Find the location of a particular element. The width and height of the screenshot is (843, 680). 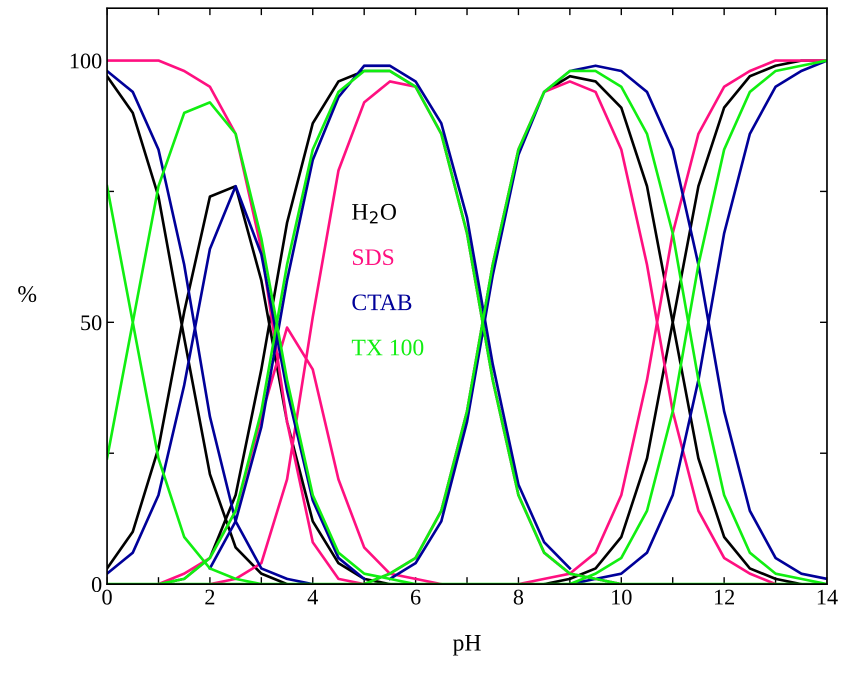

text: SDS is located at coordinates (373, 257).